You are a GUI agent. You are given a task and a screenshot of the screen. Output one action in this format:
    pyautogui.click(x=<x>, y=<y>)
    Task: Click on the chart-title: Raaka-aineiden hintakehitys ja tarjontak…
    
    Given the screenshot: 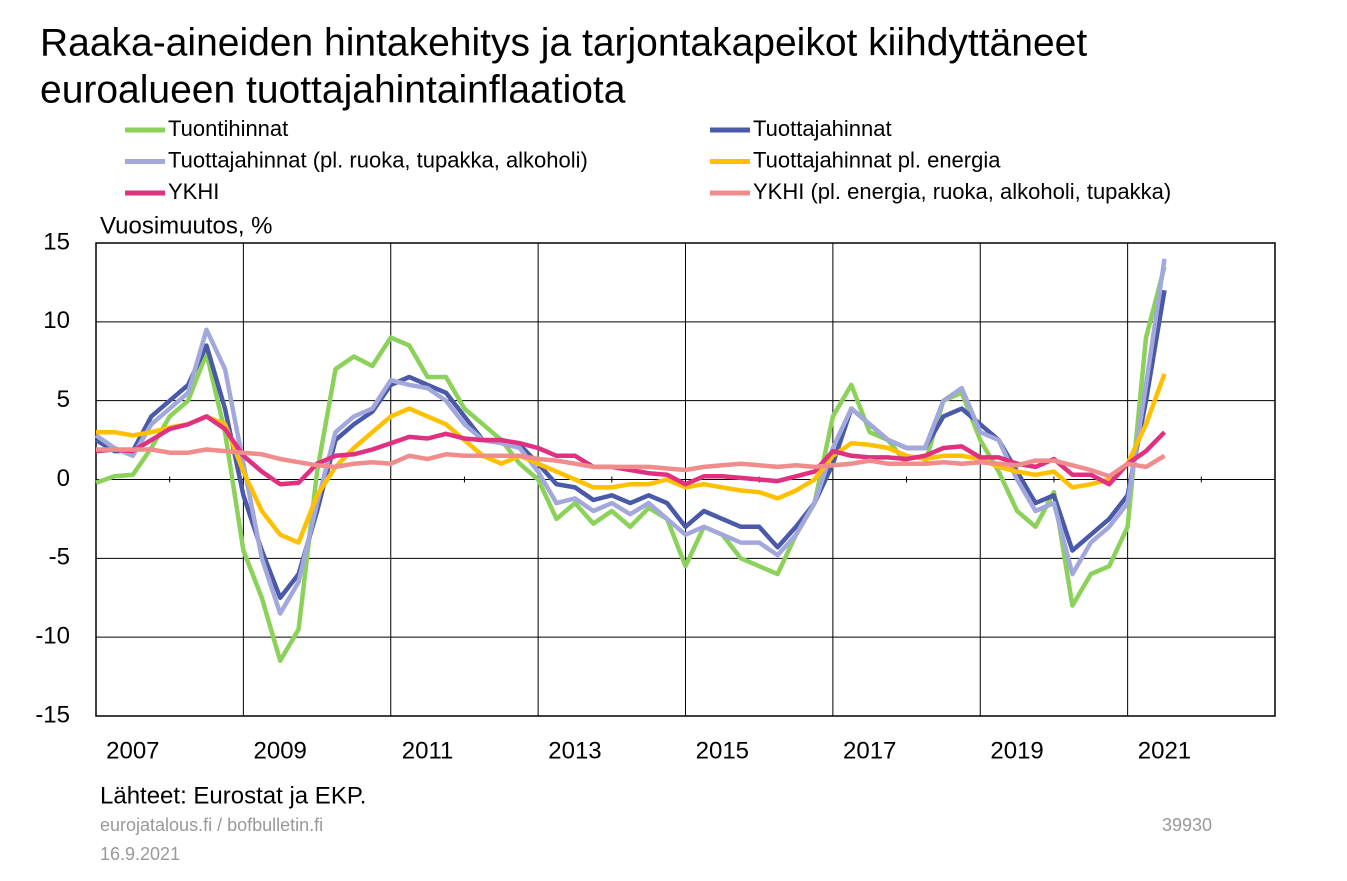 What is the action you would take?
    pyautogui.click(x=563, y=42)
    